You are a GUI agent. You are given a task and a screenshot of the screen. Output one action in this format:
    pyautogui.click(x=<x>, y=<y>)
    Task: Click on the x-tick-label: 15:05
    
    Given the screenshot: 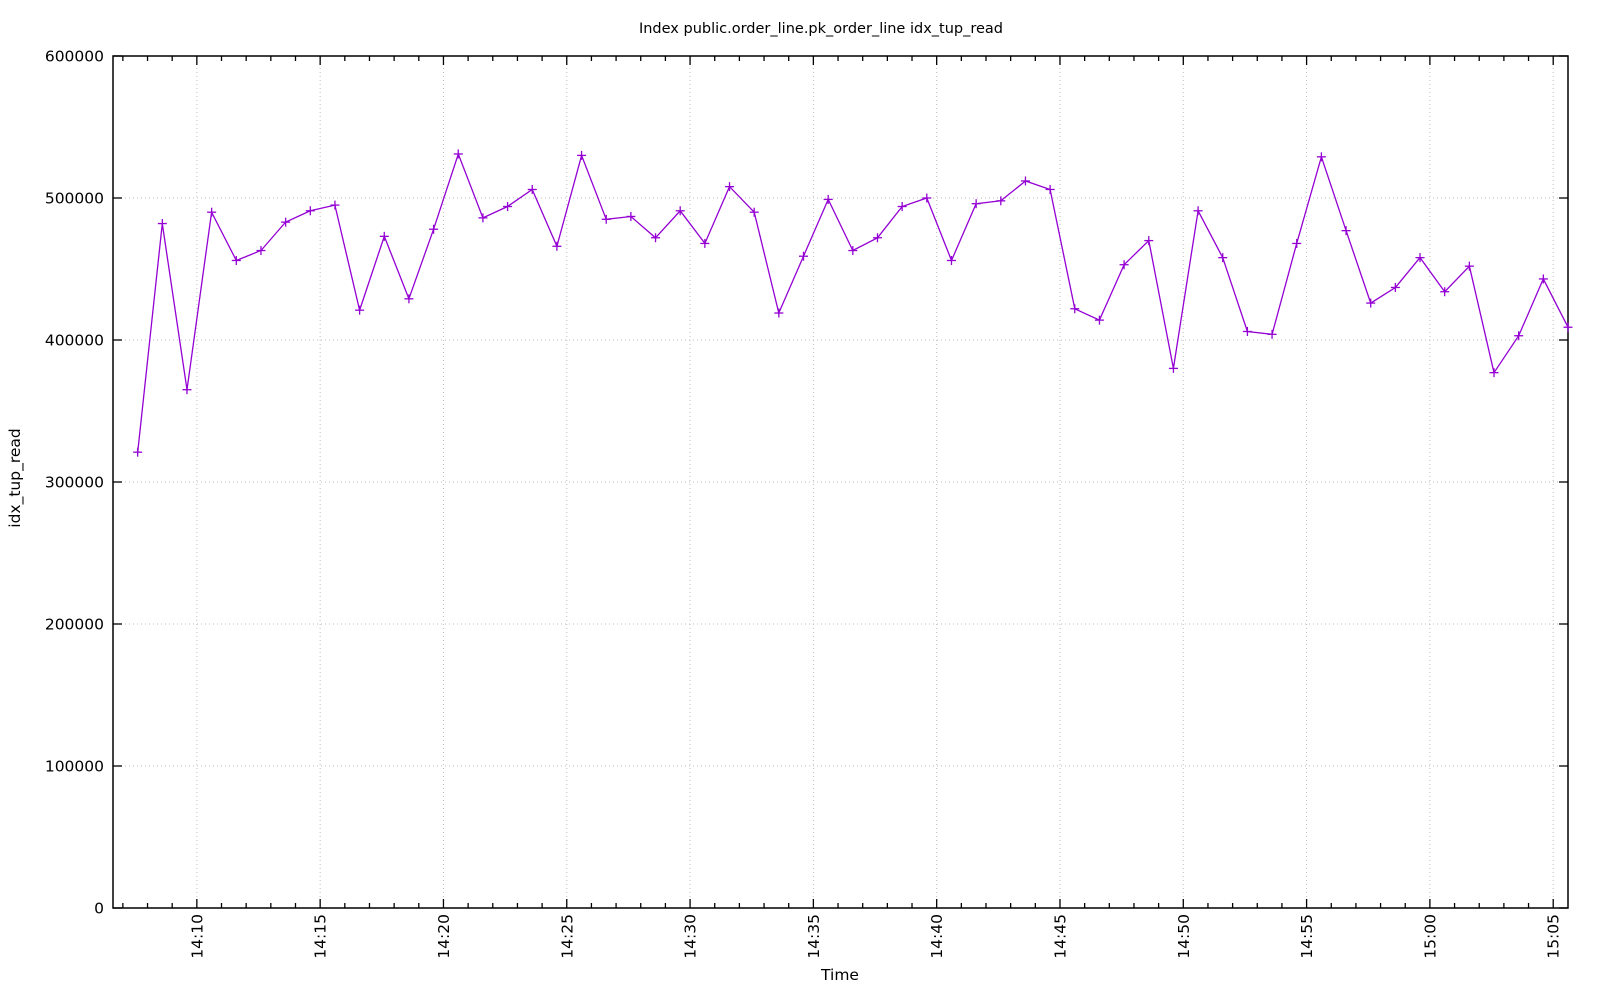 What is the action you would take?
    pyautogui.click(x=1554, y=936)
    